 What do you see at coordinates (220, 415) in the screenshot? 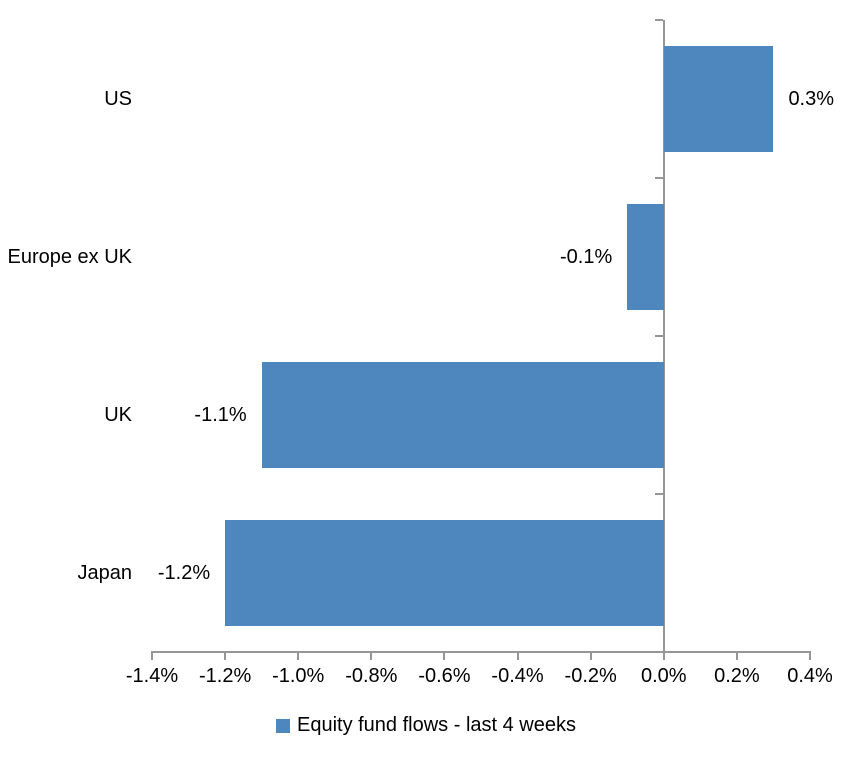
I see `value-label: -1.1%` at bounding box center [220, 415].